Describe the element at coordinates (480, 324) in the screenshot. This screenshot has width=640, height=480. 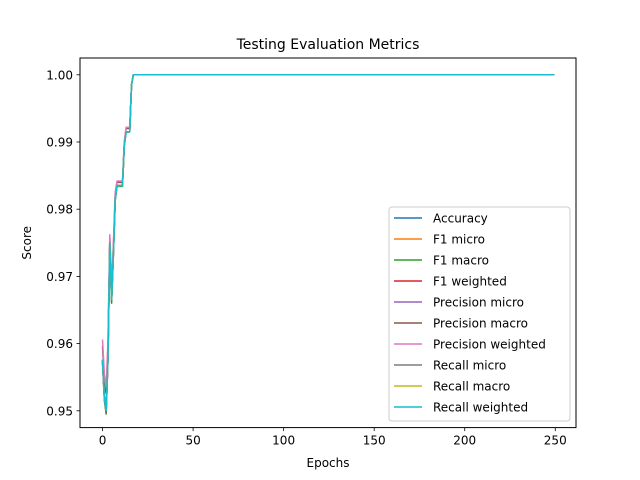
I see `legend-label: Precision macro` at that location.